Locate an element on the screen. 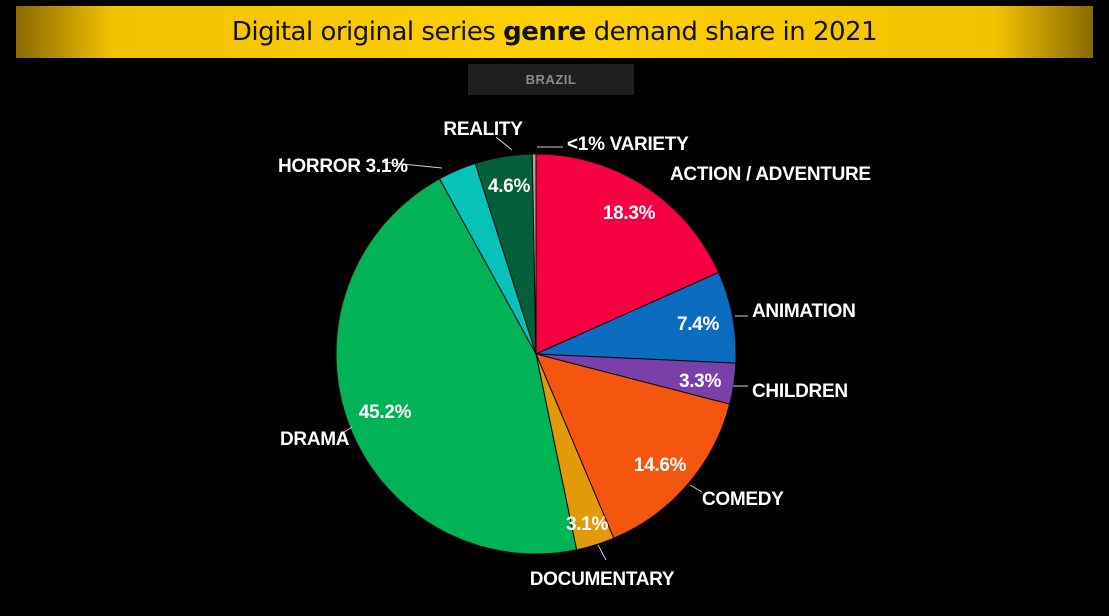 Image resolution: width=1109 pixels, height=616 pixels. slice-category-label: <1% VARIETY is located at coordinates (628, 144).